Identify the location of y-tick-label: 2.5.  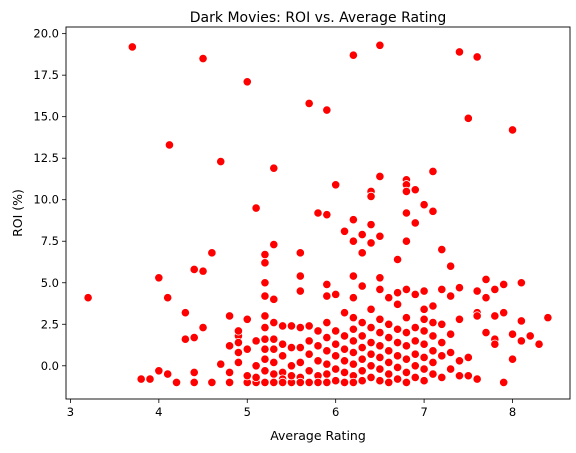
(50, 324).